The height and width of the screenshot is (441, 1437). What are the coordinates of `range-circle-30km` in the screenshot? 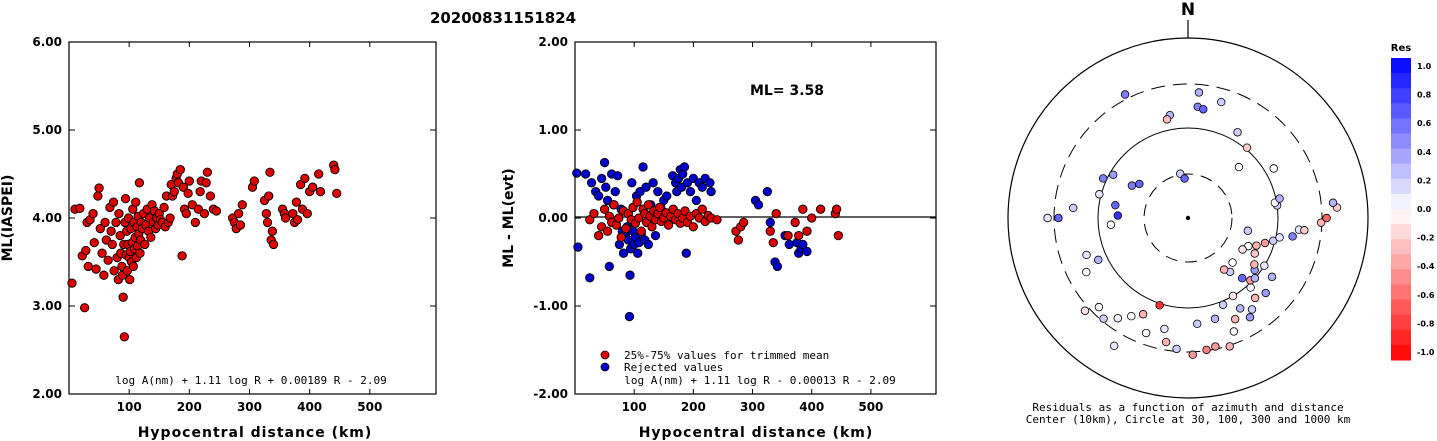 It's located at (1188, 218).